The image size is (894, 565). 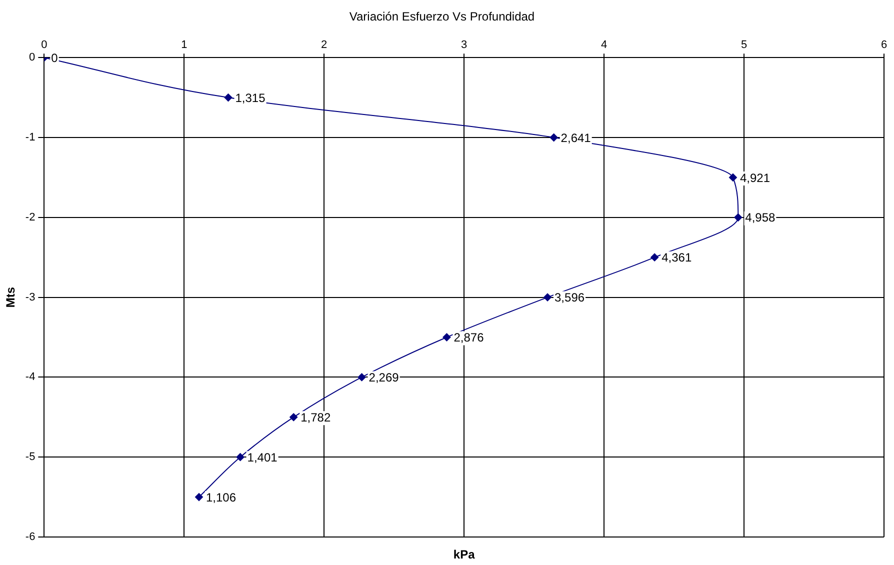 What do you see at coordinates (54, 57) in the screenshot?
I see `annotation: 0` at bounding box center [54, 57].